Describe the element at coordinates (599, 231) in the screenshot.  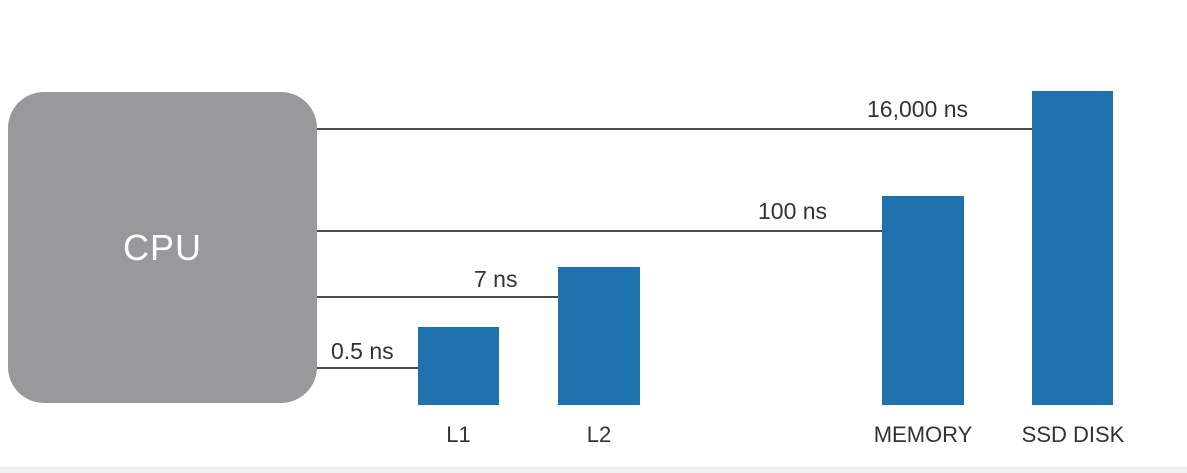
I see `connector-memory` at that location.